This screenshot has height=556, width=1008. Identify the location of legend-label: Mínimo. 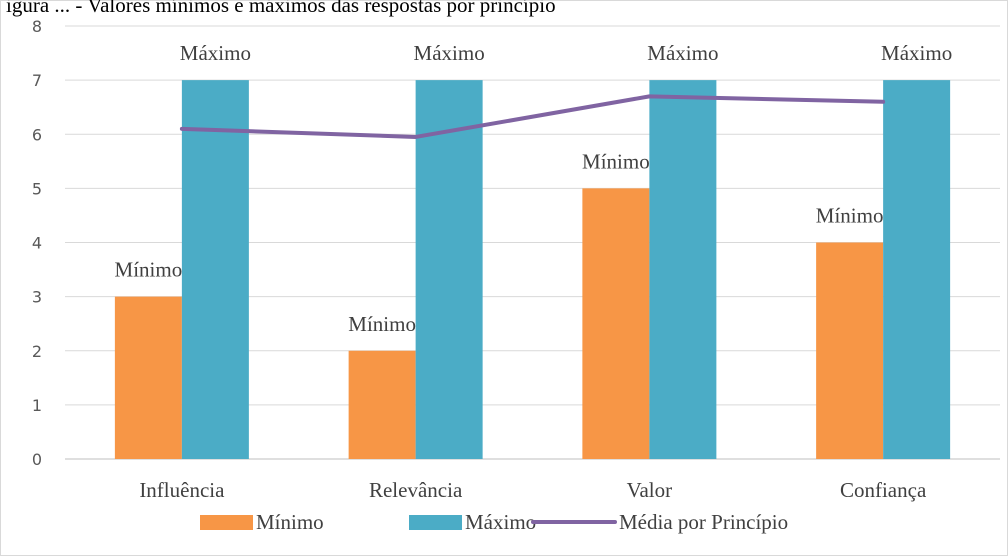
(290, 522).